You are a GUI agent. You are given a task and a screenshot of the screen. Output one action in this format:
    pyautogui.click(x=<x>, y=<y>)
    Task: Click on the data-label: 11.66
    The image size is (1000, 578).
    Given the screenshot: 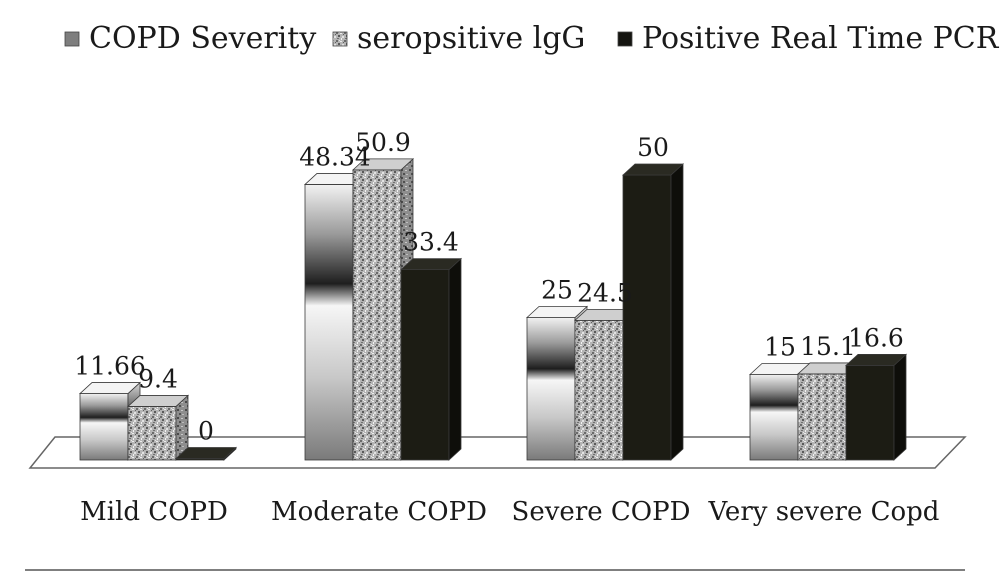 What is the action you would take?
    pyautogui.click(x=110, y=366)
    